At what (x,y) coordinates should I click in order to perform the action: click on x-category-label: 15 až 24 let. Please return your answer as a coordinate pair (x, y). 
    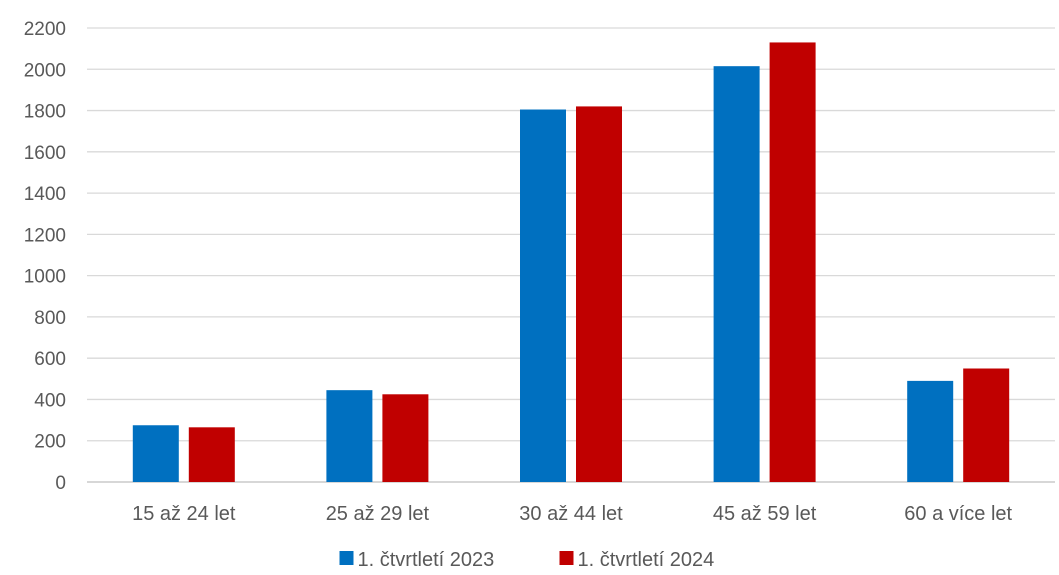
    Looking at the image, I should click on (184, 514).